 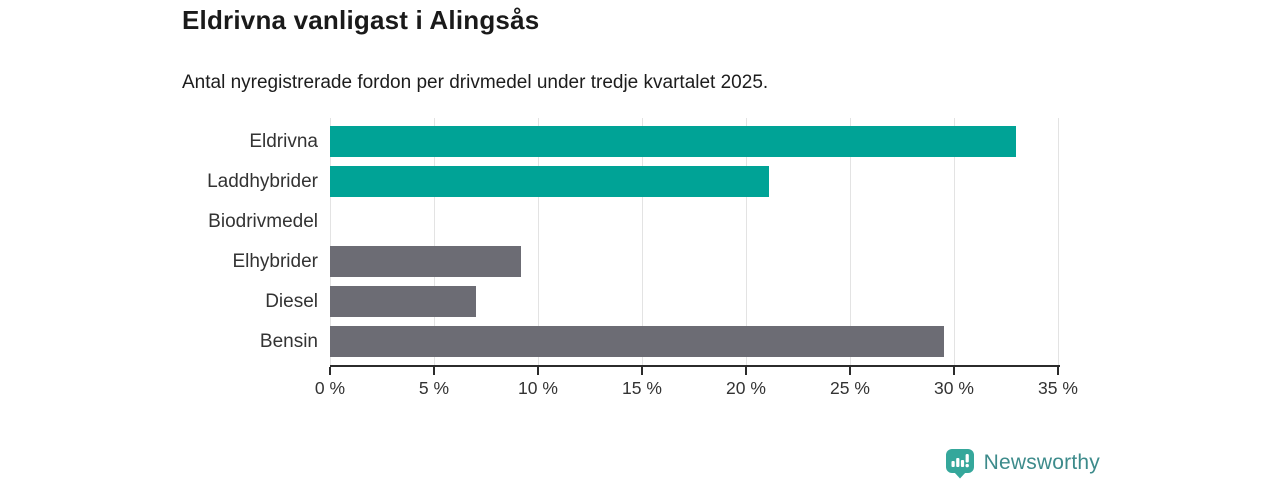 I want to click on category-label: Biodrivmedel, so click(x=263, y=221).